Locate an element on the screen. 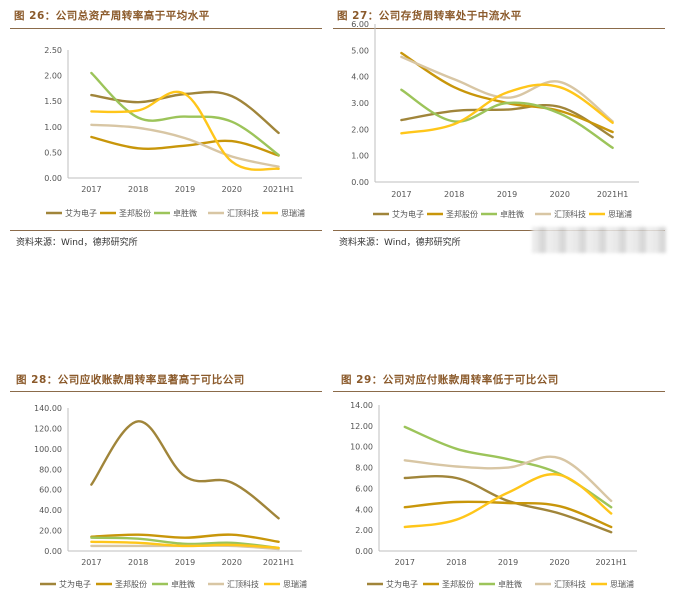 The image size is (678, 590). y-tick-label: 8.00 is located at coordinates (364, 468).